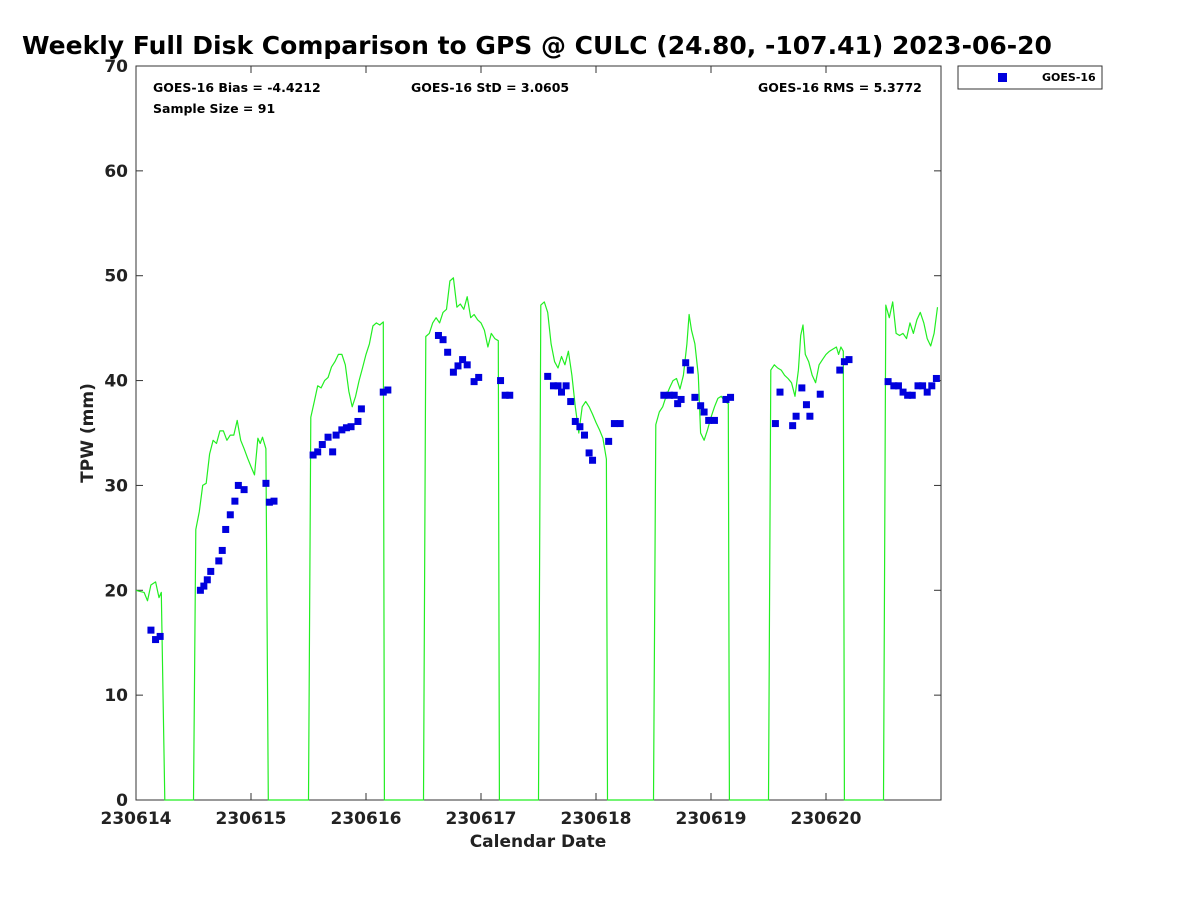  What do you see at coordinates (116, 382) in the screenshot?
I see `y-tick-label: 40` at bounding box center [116, 382].